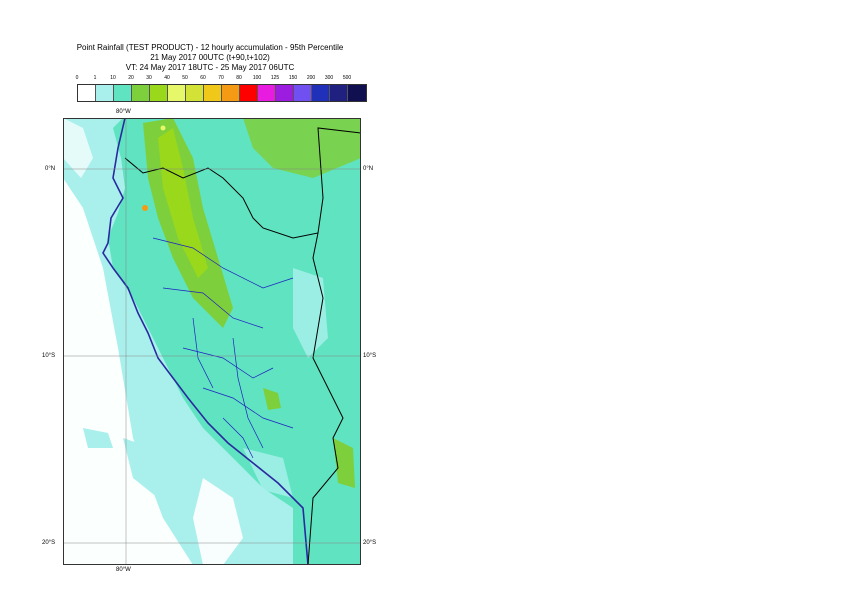  I want to click on legend-tick-label: 300, so click(329, 78).